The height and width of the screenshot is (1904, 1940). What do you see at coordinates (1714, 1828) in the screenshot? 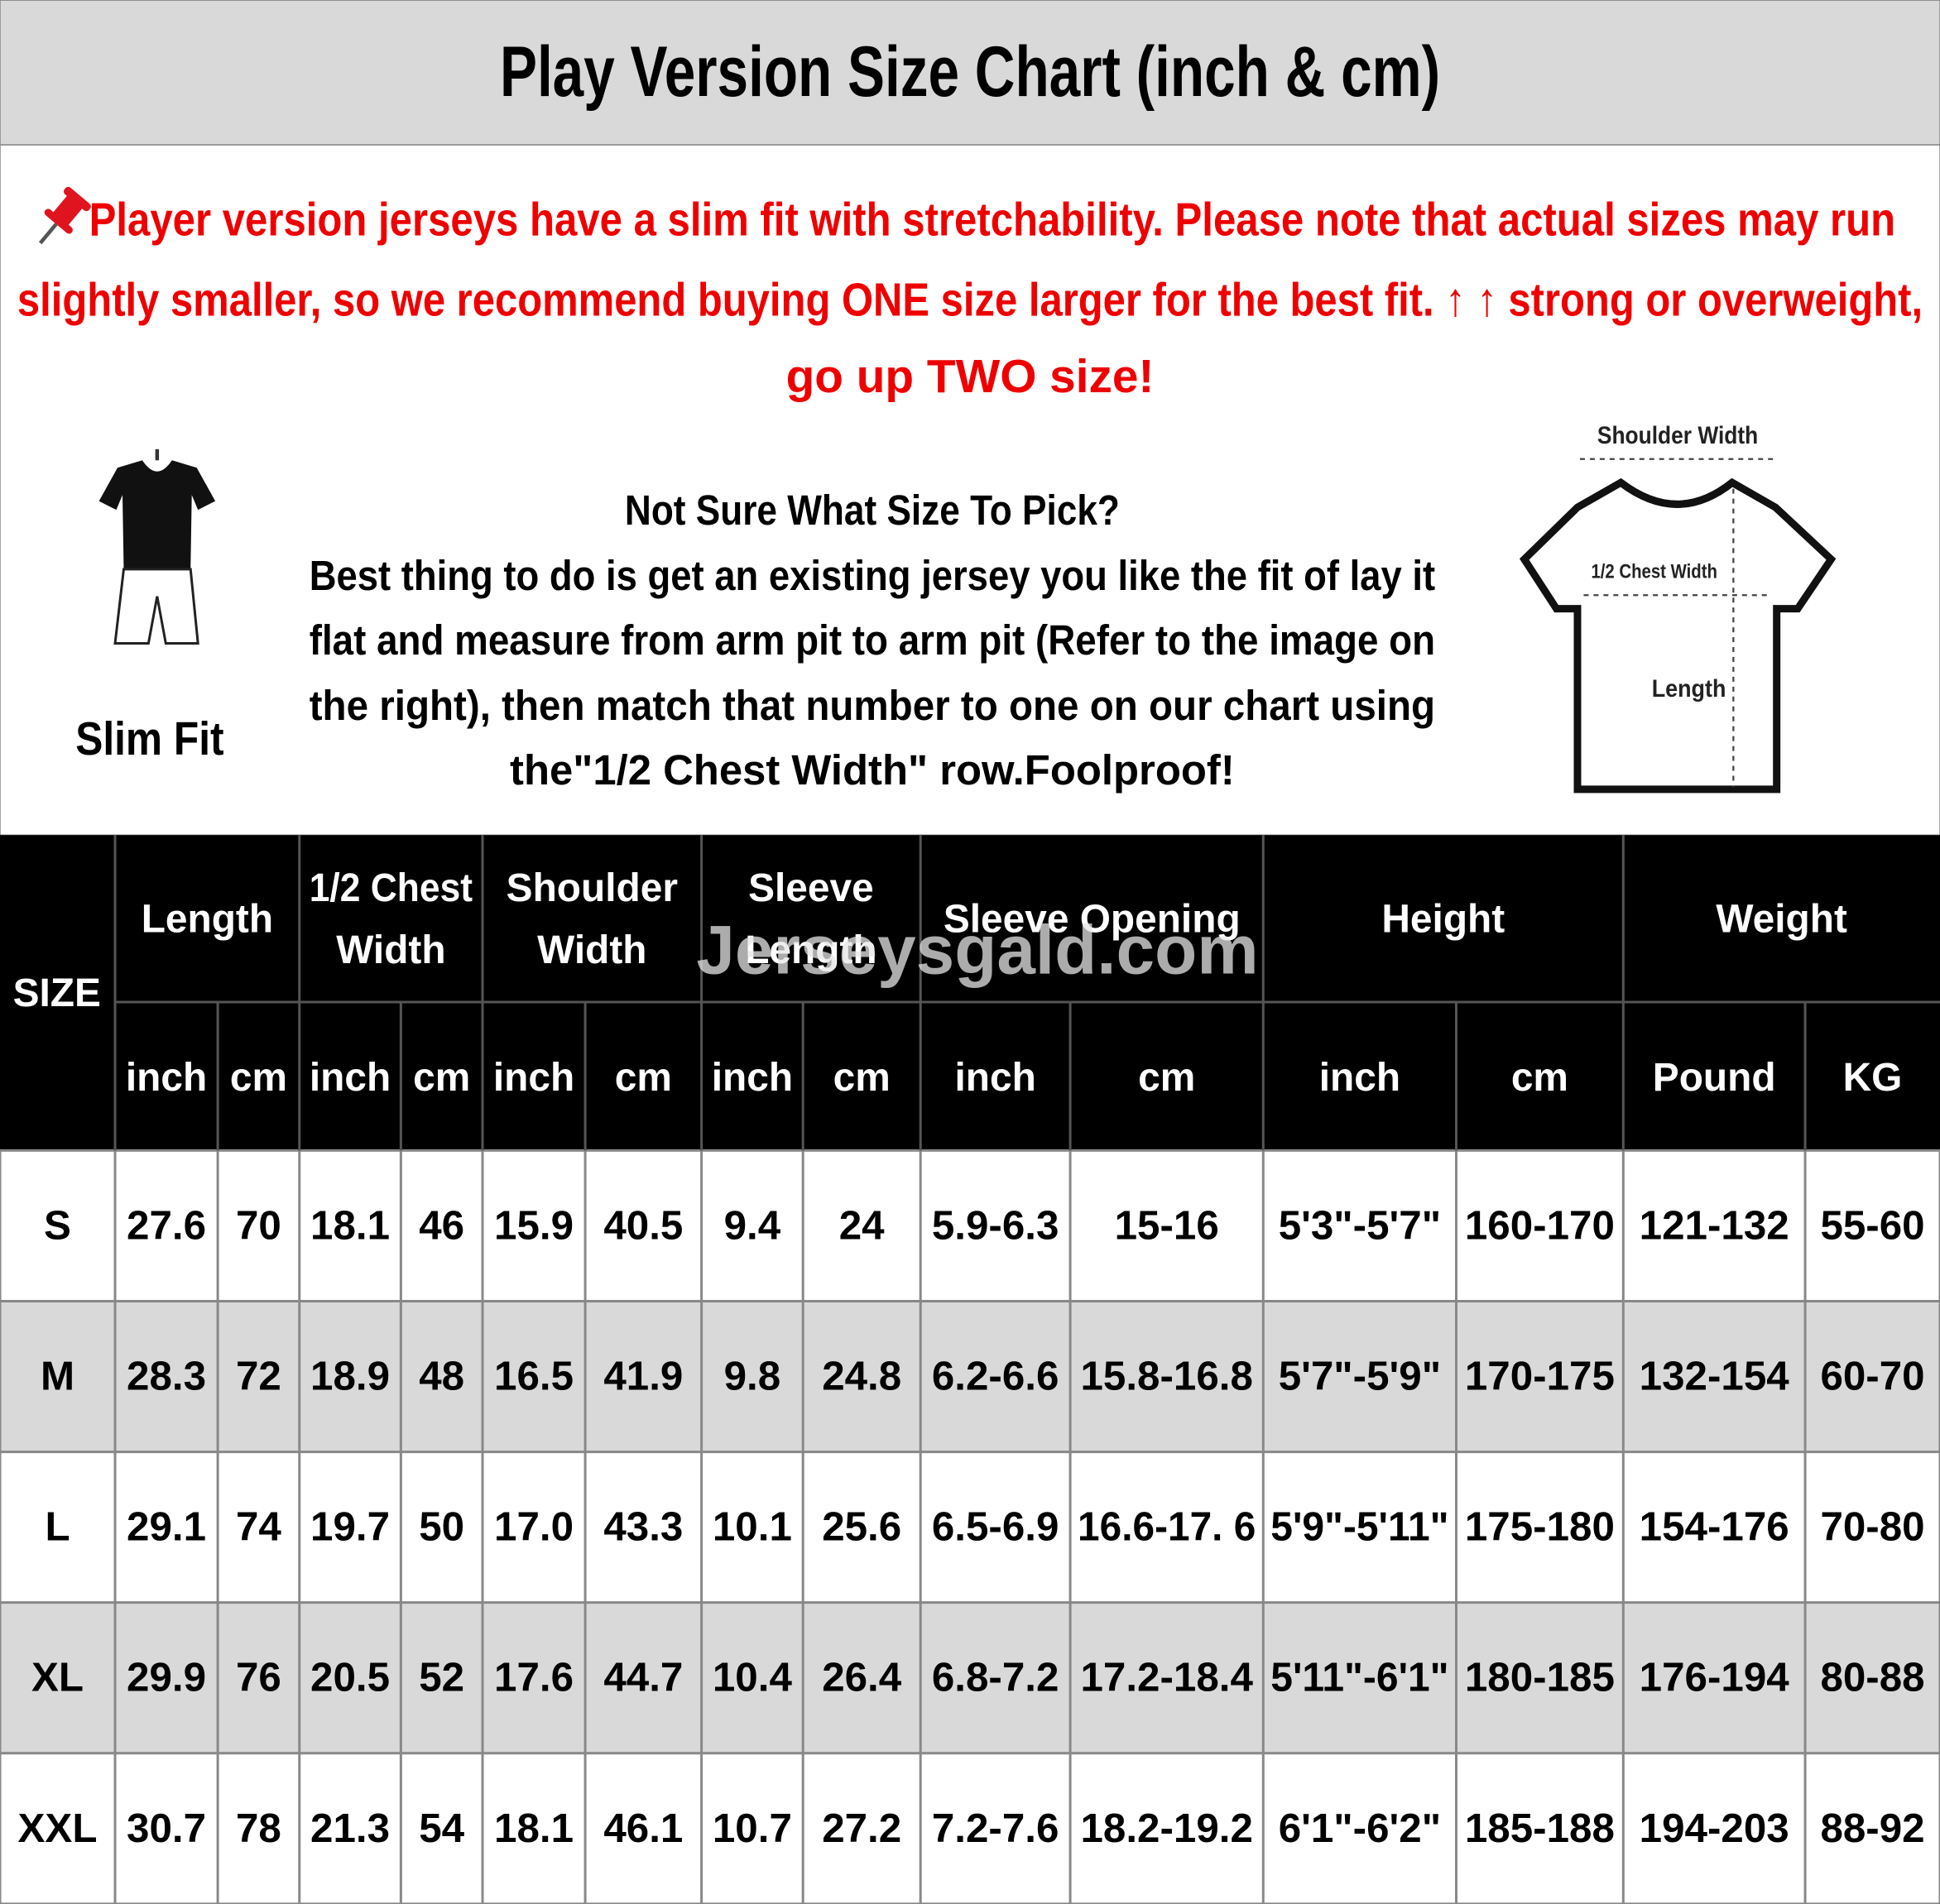
I see `table-cell: 194-203` at bounding box center [1714, 1828].